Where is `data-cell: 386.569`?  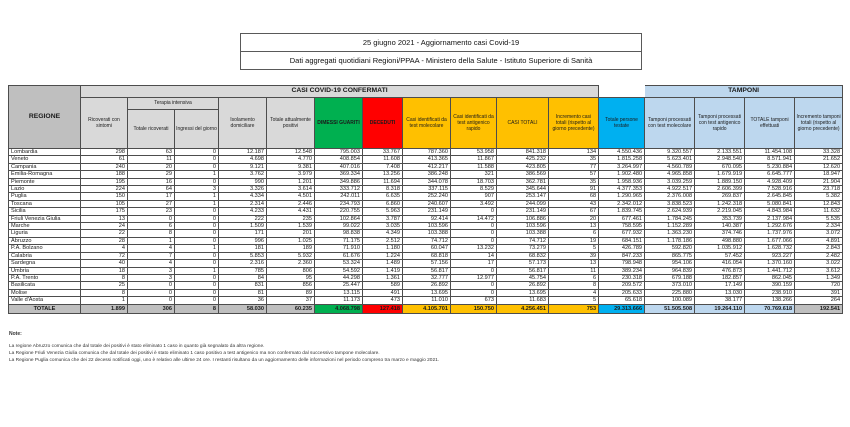 data-cell: 386.569 is located at coordinates (522, 174).